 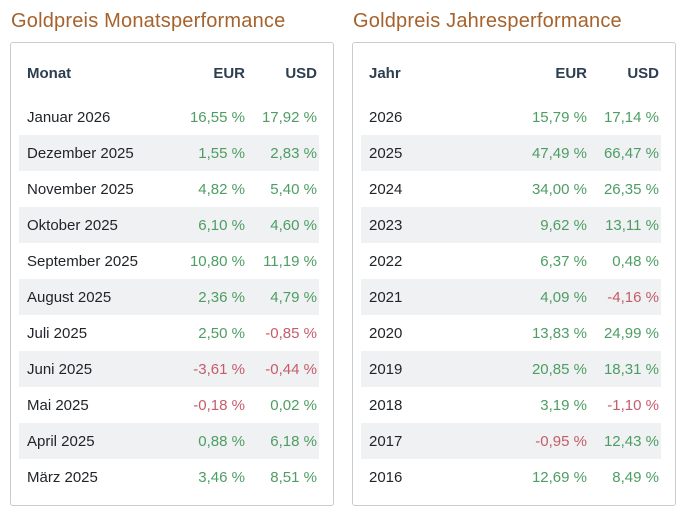 I want to click on usd-value-cell: 8,51 %, so click(x=293, y=477).